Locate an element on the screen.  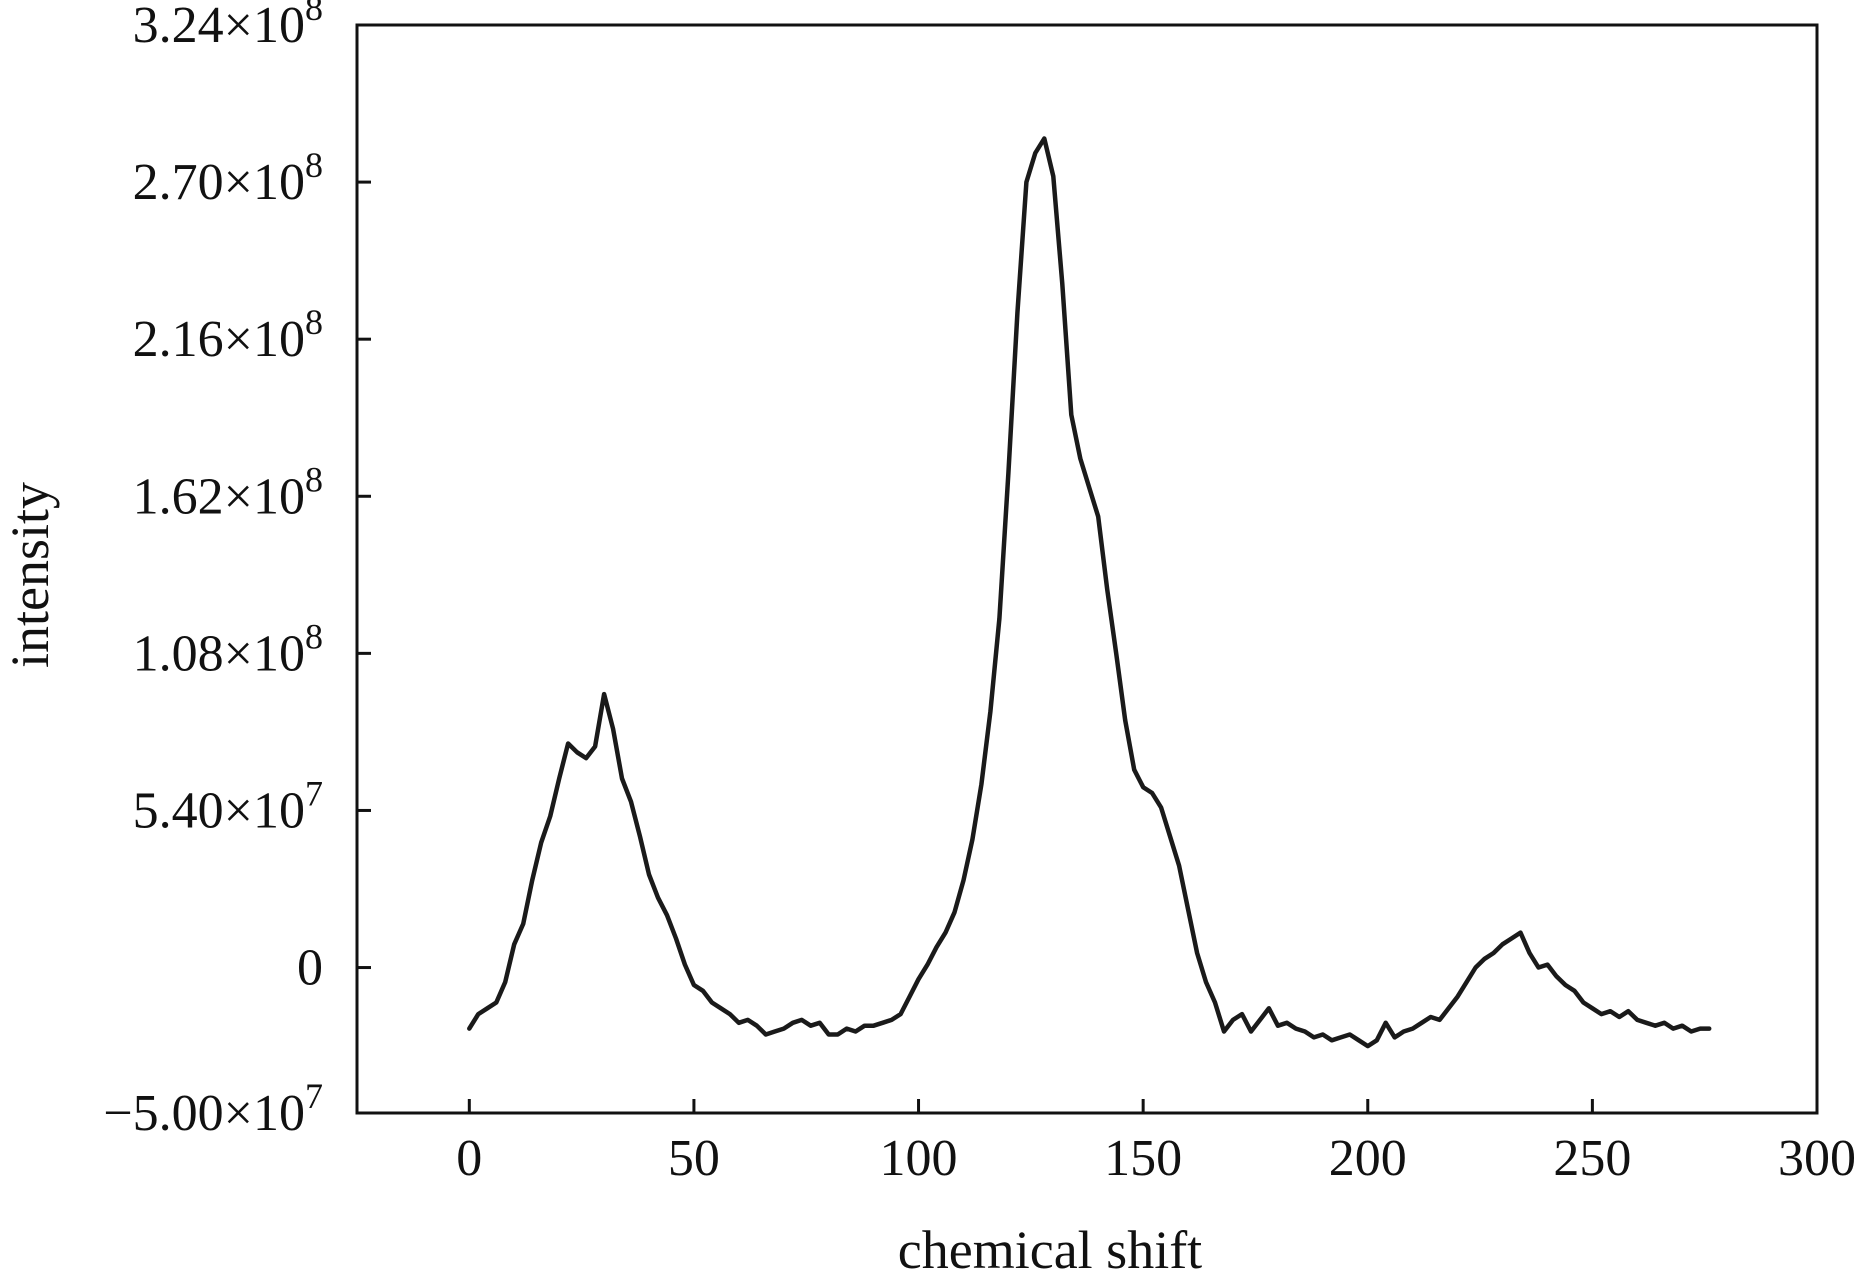
x-axis: 0 50 100 150 200 250 300 is located at coordinates (1156, 1143).